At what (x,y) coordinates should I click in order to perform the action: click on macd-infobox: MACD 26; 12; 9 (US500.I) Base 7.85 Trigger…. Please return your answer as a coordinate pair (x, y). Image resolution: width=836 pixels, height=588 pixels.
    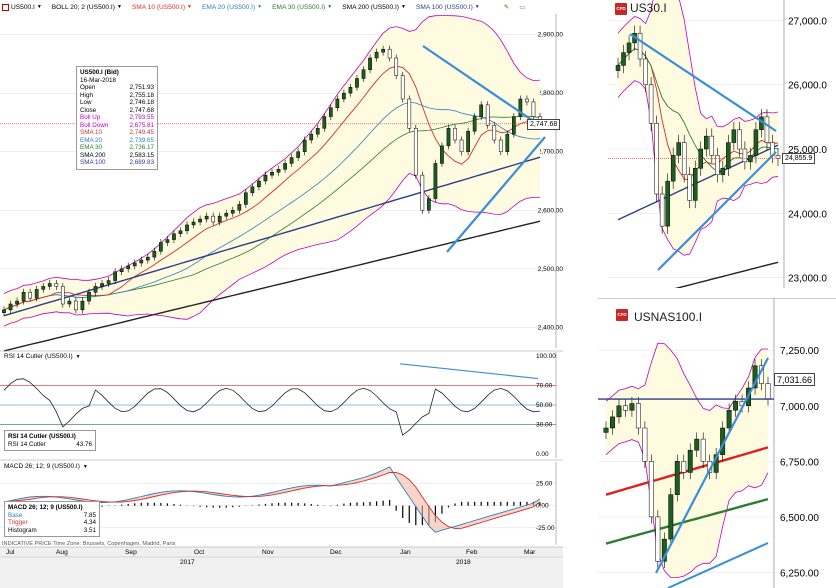
    Looking at the image, I should click on (52, 519).